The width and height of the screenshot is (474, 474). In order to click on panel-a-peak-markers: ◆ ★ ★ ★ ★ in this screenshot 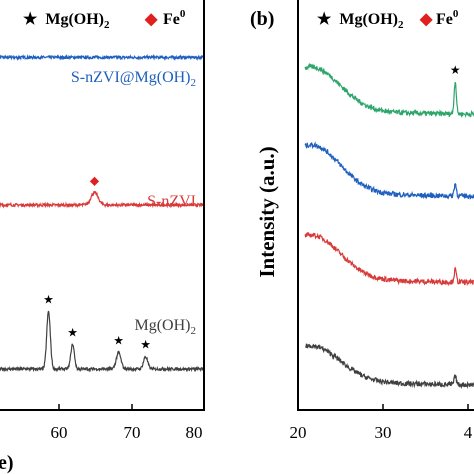, I will do `click(97, 263)`.